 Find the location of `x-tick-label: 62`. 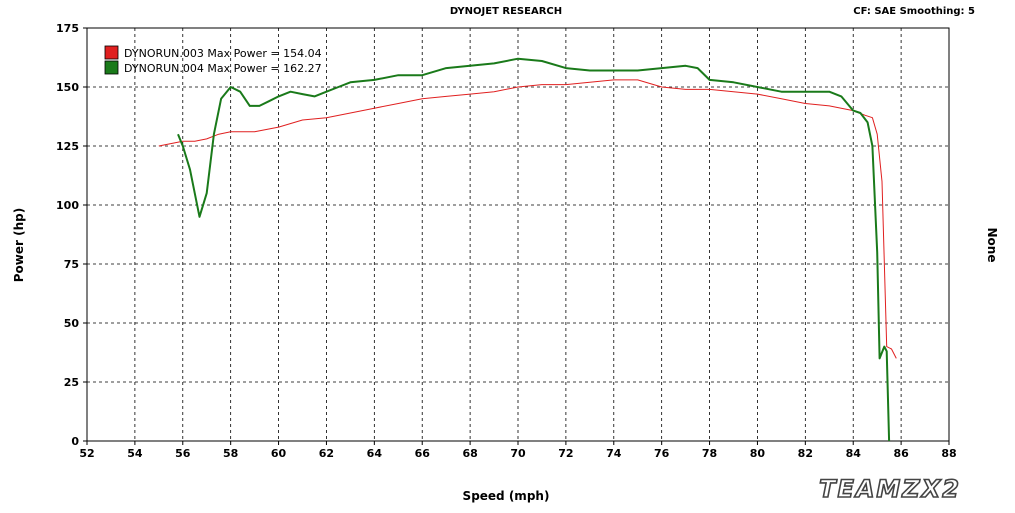

x-tick-label: 62 is located at coordinates (326, 453).